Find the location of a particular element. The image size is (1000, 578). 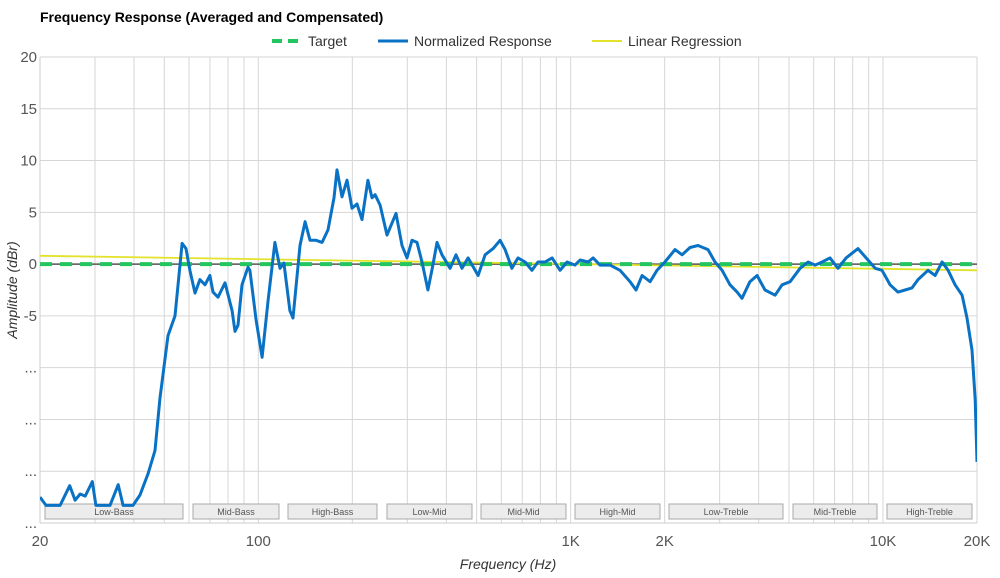

y-tick-label: -5 is located at coordinates (30, 316).